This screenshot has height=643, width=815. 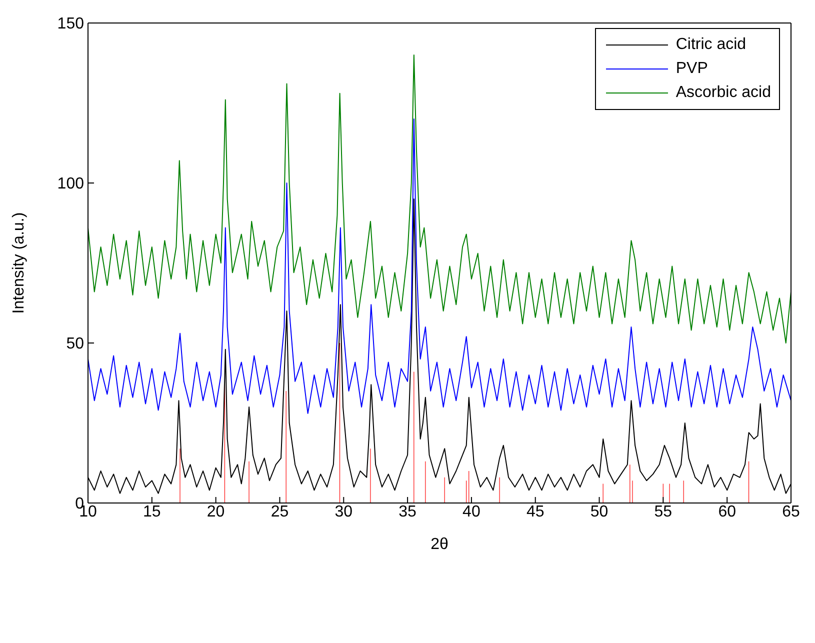 I want to click on y-tick-label: 50, so click(x=75, y=344).